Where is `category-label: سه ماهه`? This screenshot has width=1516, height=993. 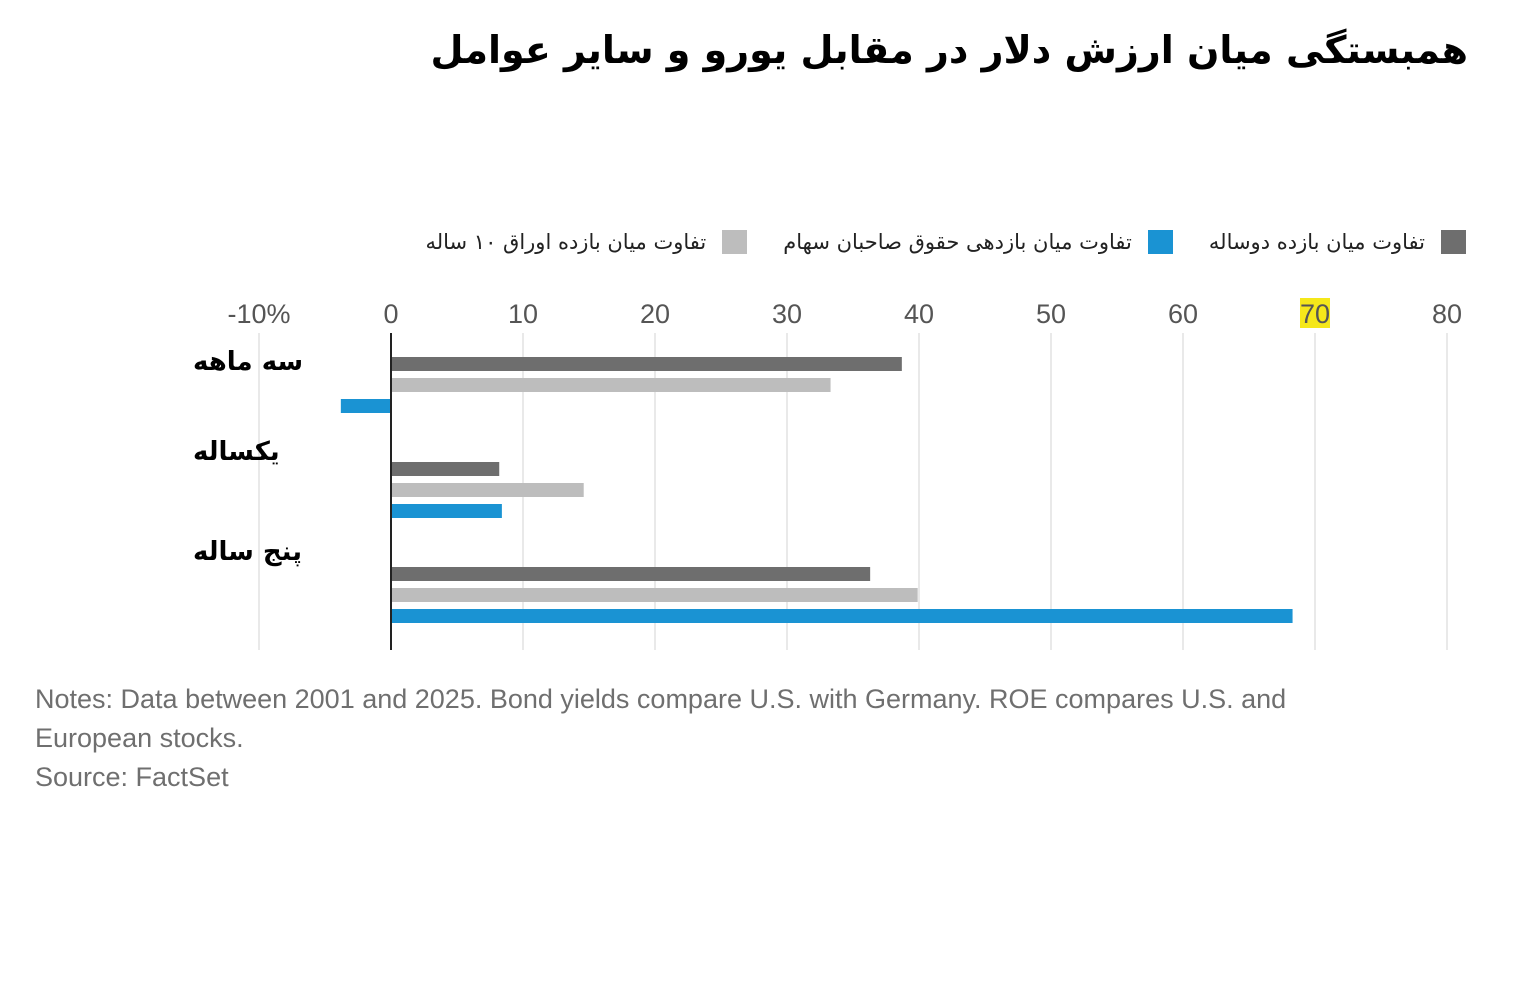
category-label: سه ماهه is located at coordinates (248, 362).